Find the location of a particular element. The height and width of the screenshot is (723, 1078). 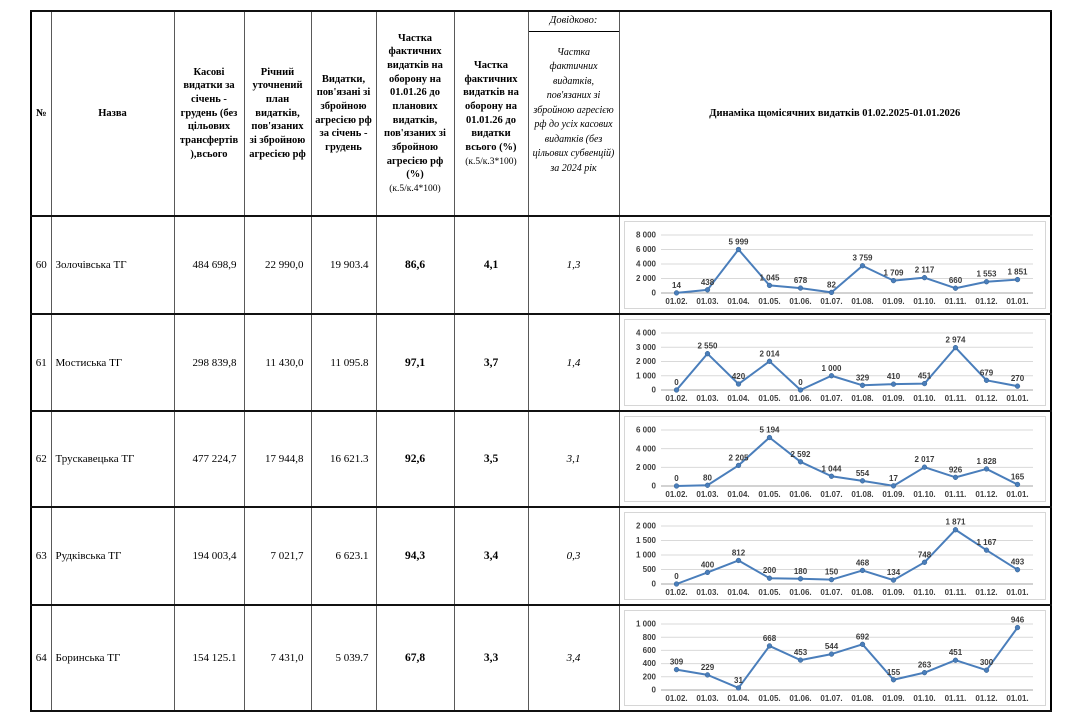

reference-share-value: 0,3 is located at coordinates (573, 556).